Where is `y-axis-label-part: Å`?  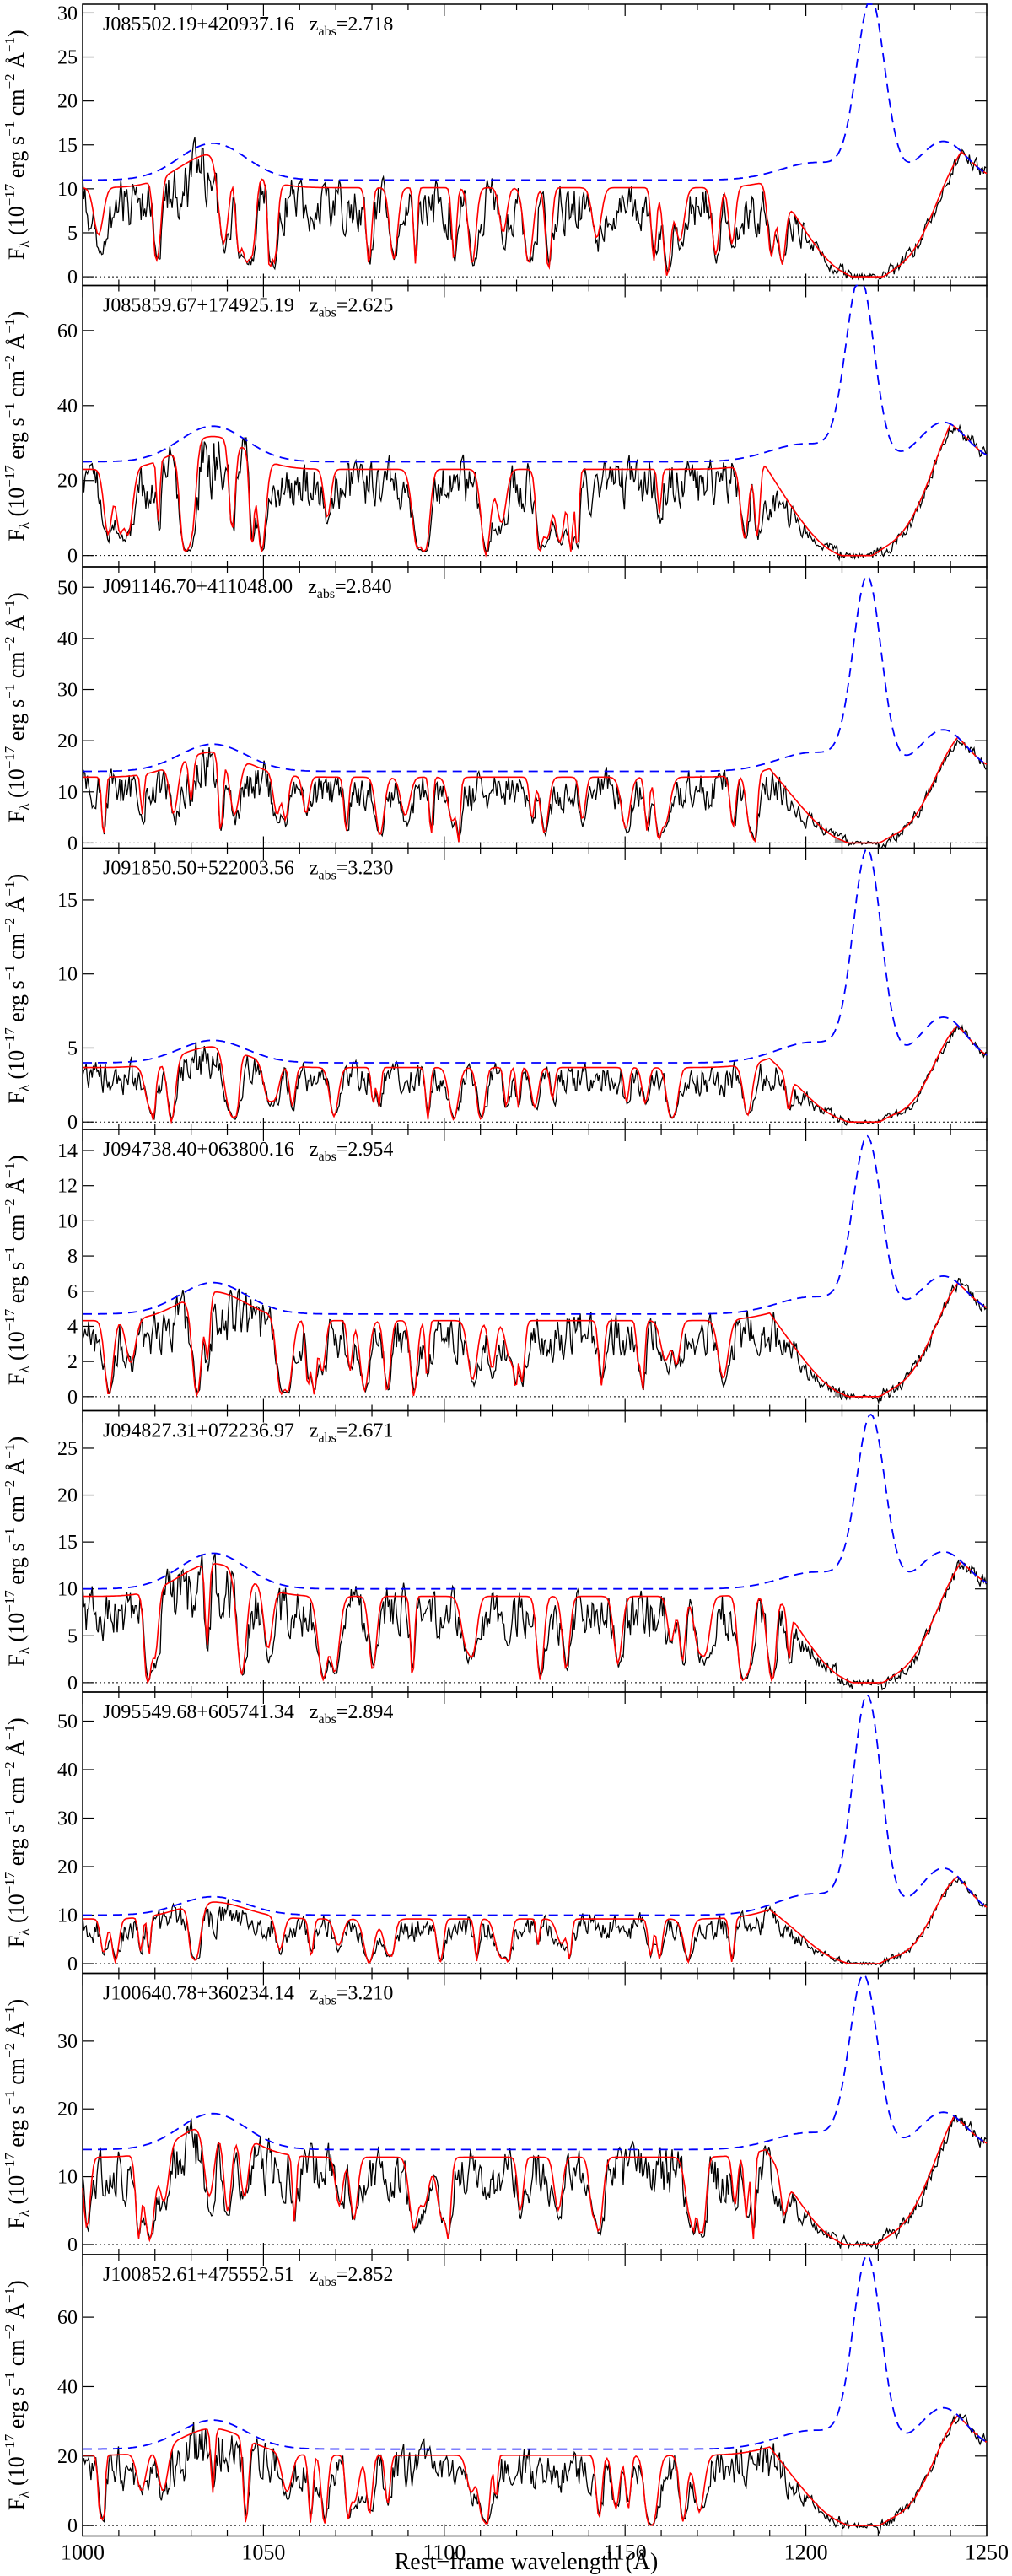 y-axis-label-part: Å is located at coordinates (16, 2314).